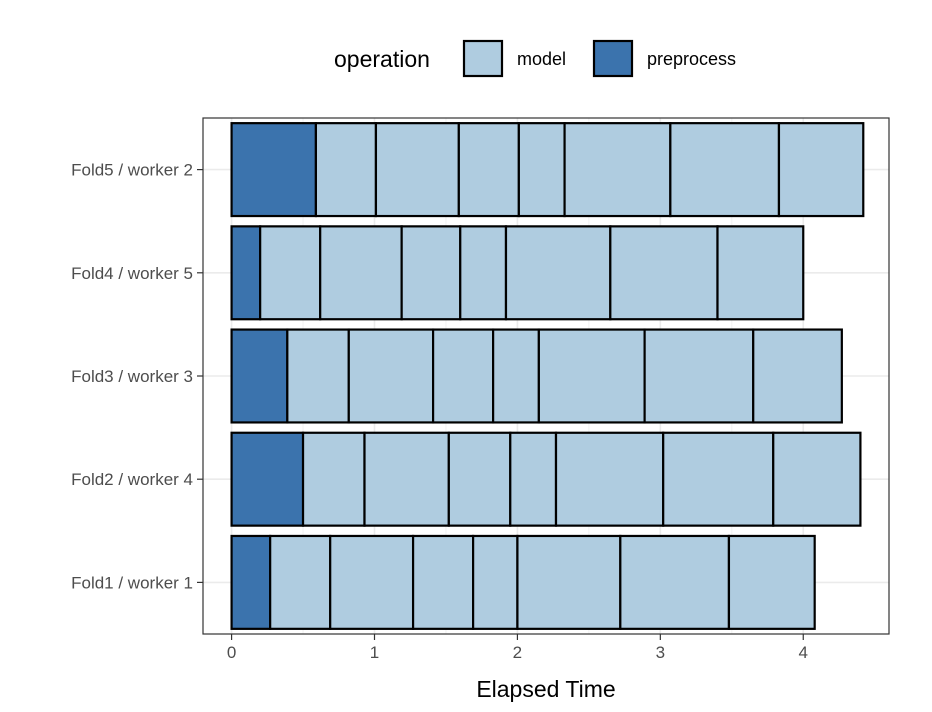 Image resolution: width=932 pixels, height=712 pixels. I want to click on y-tick-label: Fold2 / worker 4, so click(132, 479).